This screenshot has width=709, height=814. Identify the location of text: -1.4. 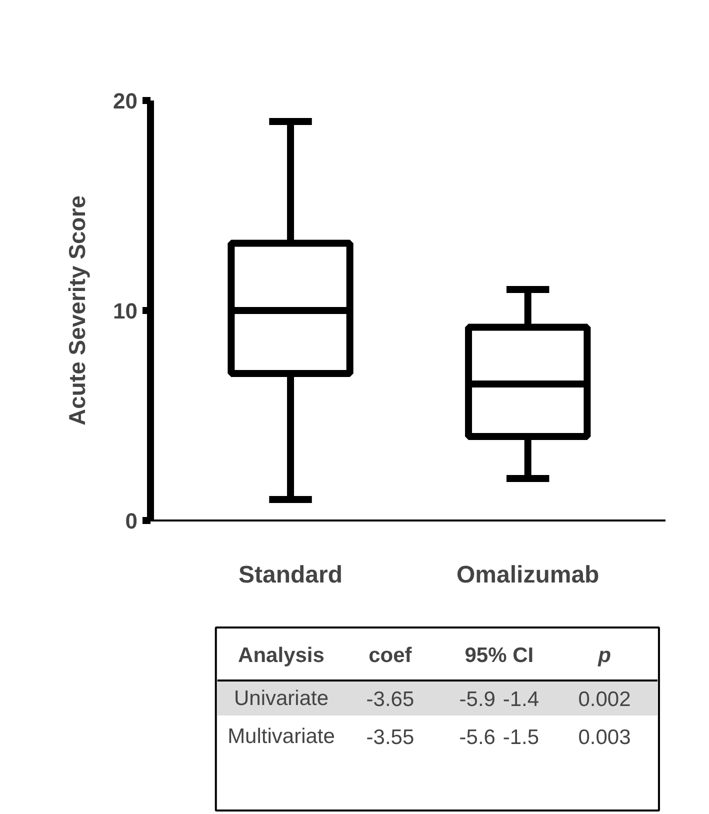
(521, 699).